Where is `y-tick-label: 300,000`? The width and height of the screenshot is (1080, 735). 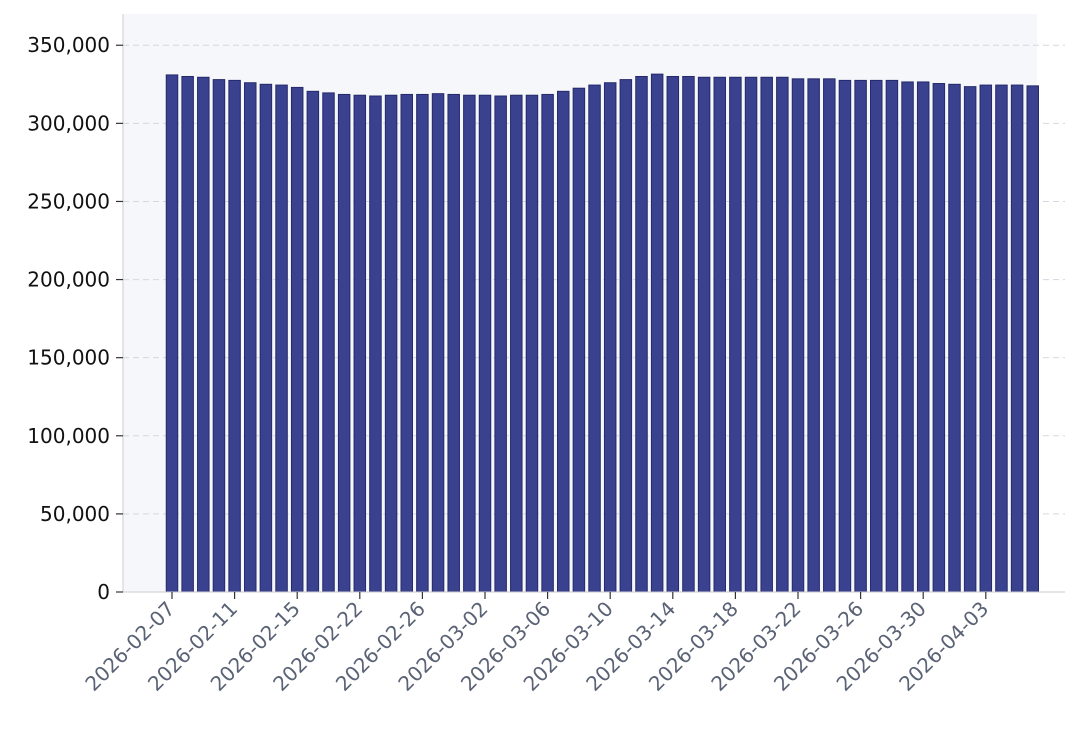 y-tick-label: 300,000 is located at coordinates (68, 123).